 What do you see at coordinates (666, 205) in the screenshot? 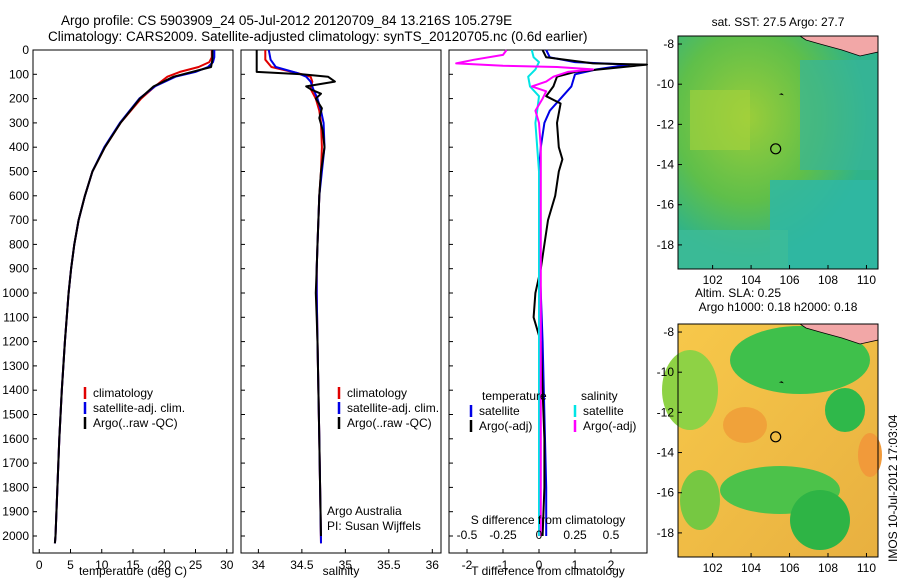
I see `sst_map-ytick-label: -16` at bounding box center [666, 205].